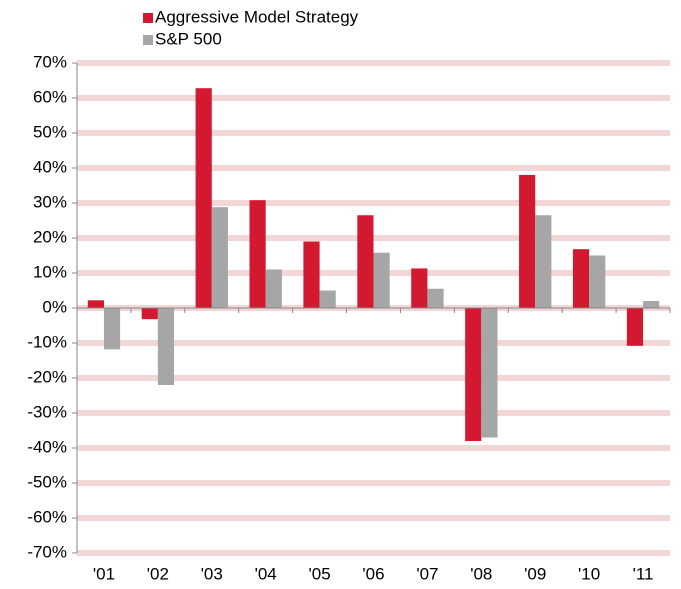 The height and width of the screenshot is (589, 681). I want to click on y-tick-label: 10%, so click(50, 271).